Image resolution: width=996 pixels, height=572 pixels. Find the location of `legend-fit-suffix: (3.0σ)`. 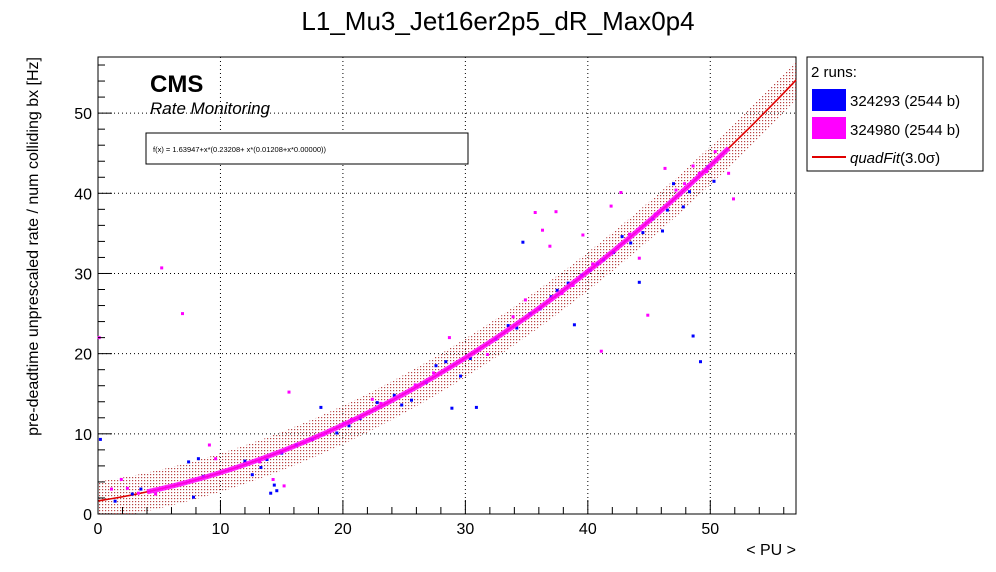

legend-fit-suffix: (3.0σ) is located at coordinates (920, 158).